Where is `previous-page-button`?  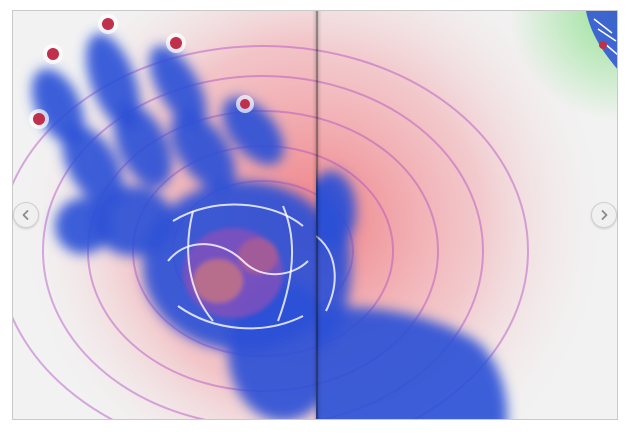
previous-page-button is located at coordinates (26, 215).